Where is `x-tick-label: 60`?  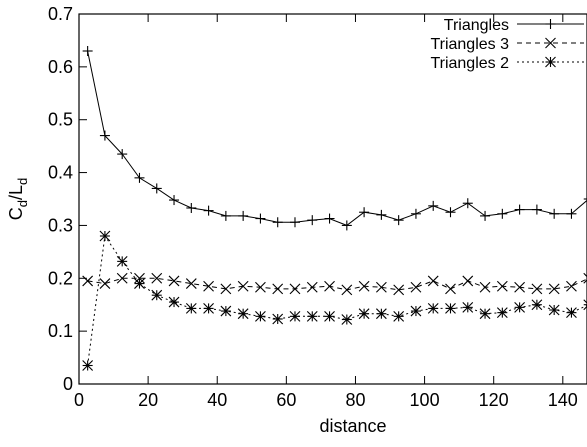
x-tick-label: 60 is located at coordinates (286, 400).